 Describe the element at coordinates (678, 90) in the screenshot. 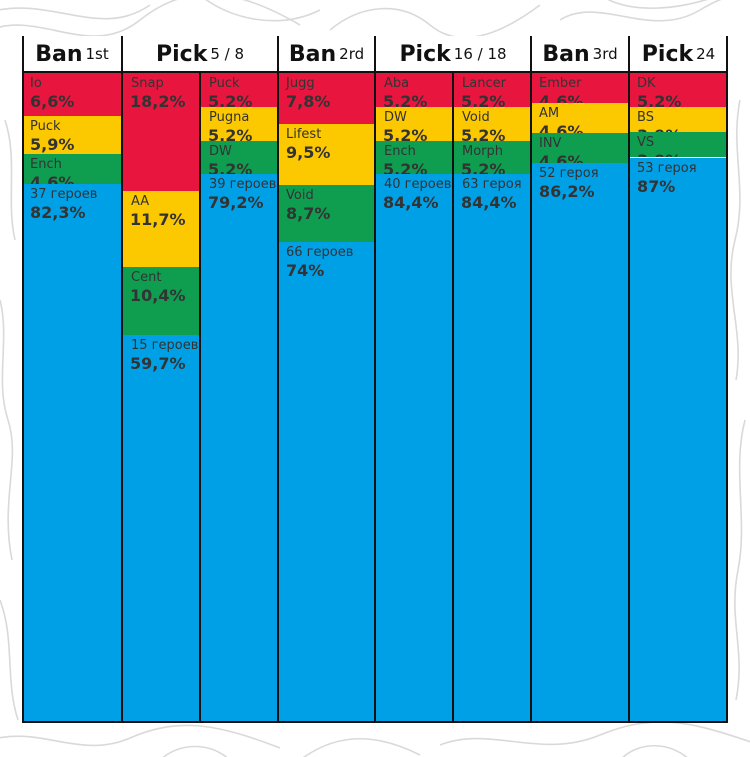

I see `bar-segment: DK 5,2%` at that location.